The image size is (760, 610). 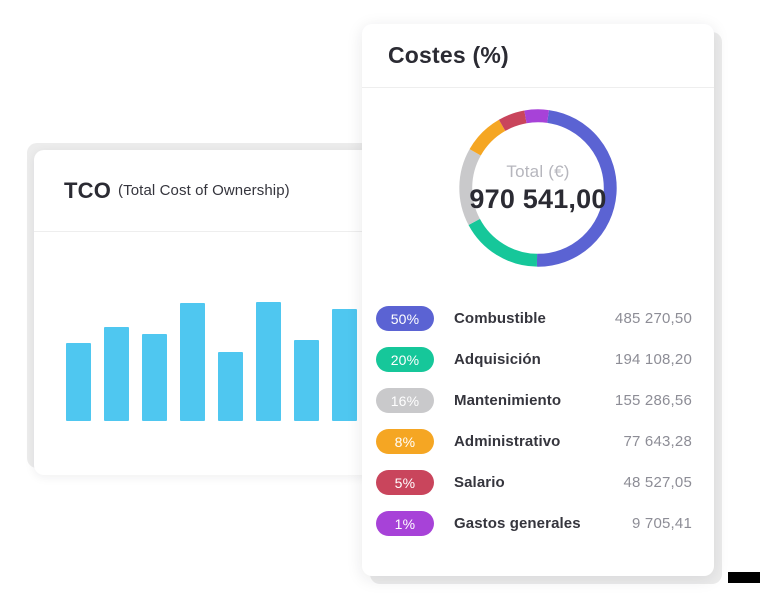 I want to click on legend-category-label: Gastos generales, so click(x=517, y=523).